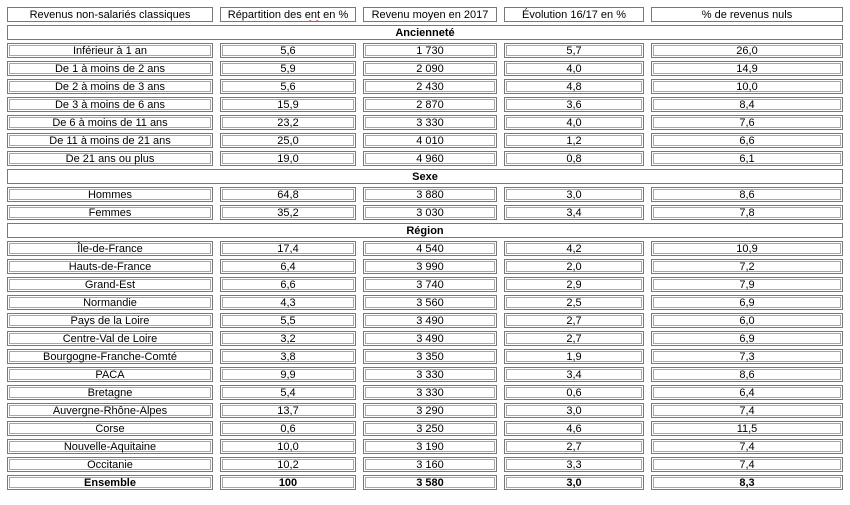 This screenshot has width=850, height=505. What do you see at coordinates (430, 212) in the screenshot?
I see `value-cell: 3 030` at bounding box center [430, 212].